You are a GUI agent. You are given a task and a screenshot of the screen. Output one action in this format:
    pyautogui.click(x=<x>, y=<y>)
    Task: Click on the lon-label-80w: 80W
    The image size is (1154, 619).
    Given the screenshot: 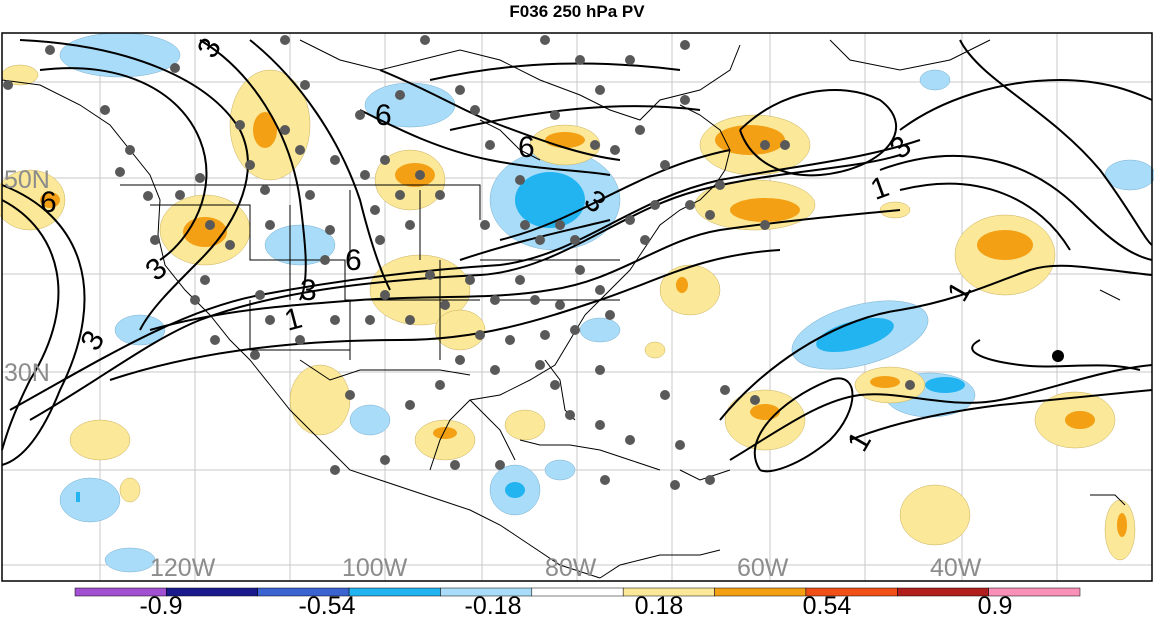 What is the action you would take?
    pyautogui.click(x=571, y=568)
    